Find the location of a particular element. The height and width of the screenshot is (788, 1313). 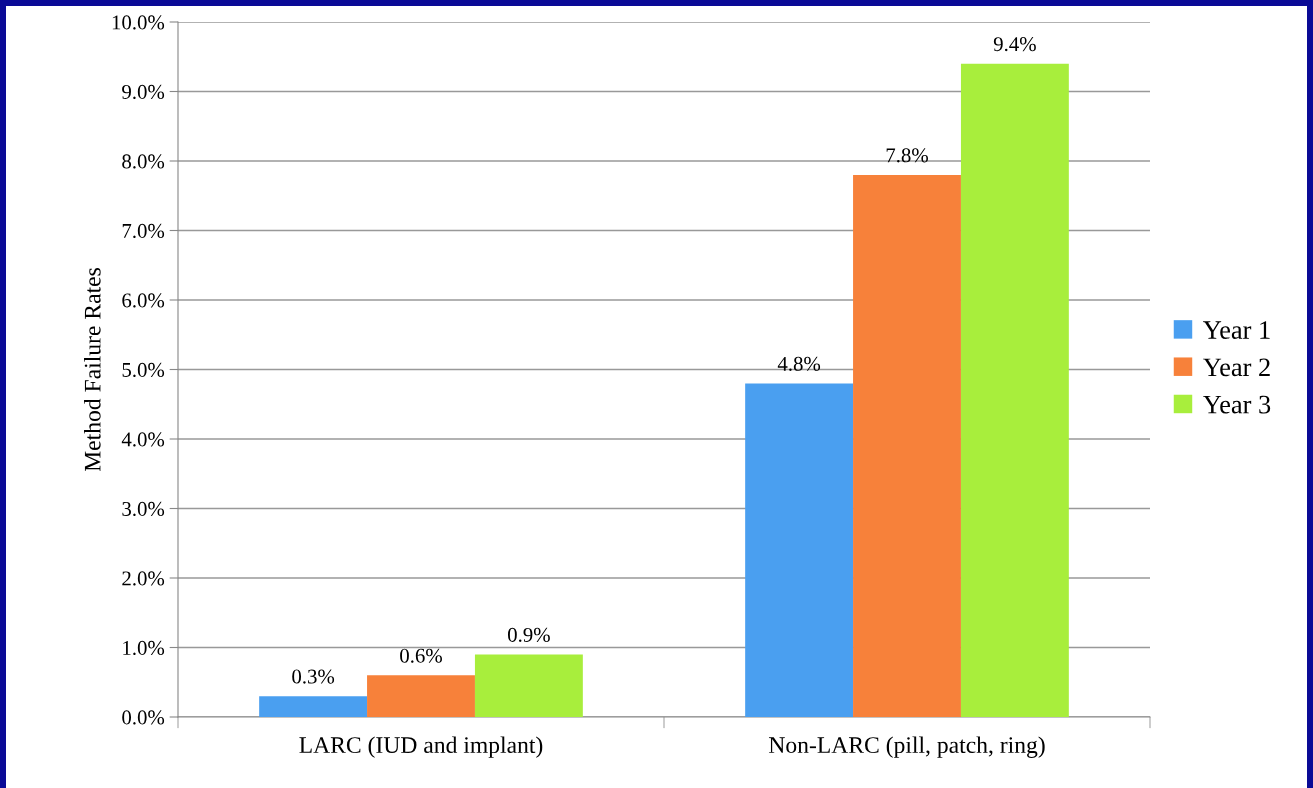

legend-label: Year 1 is located at coordinates (1236, 330).